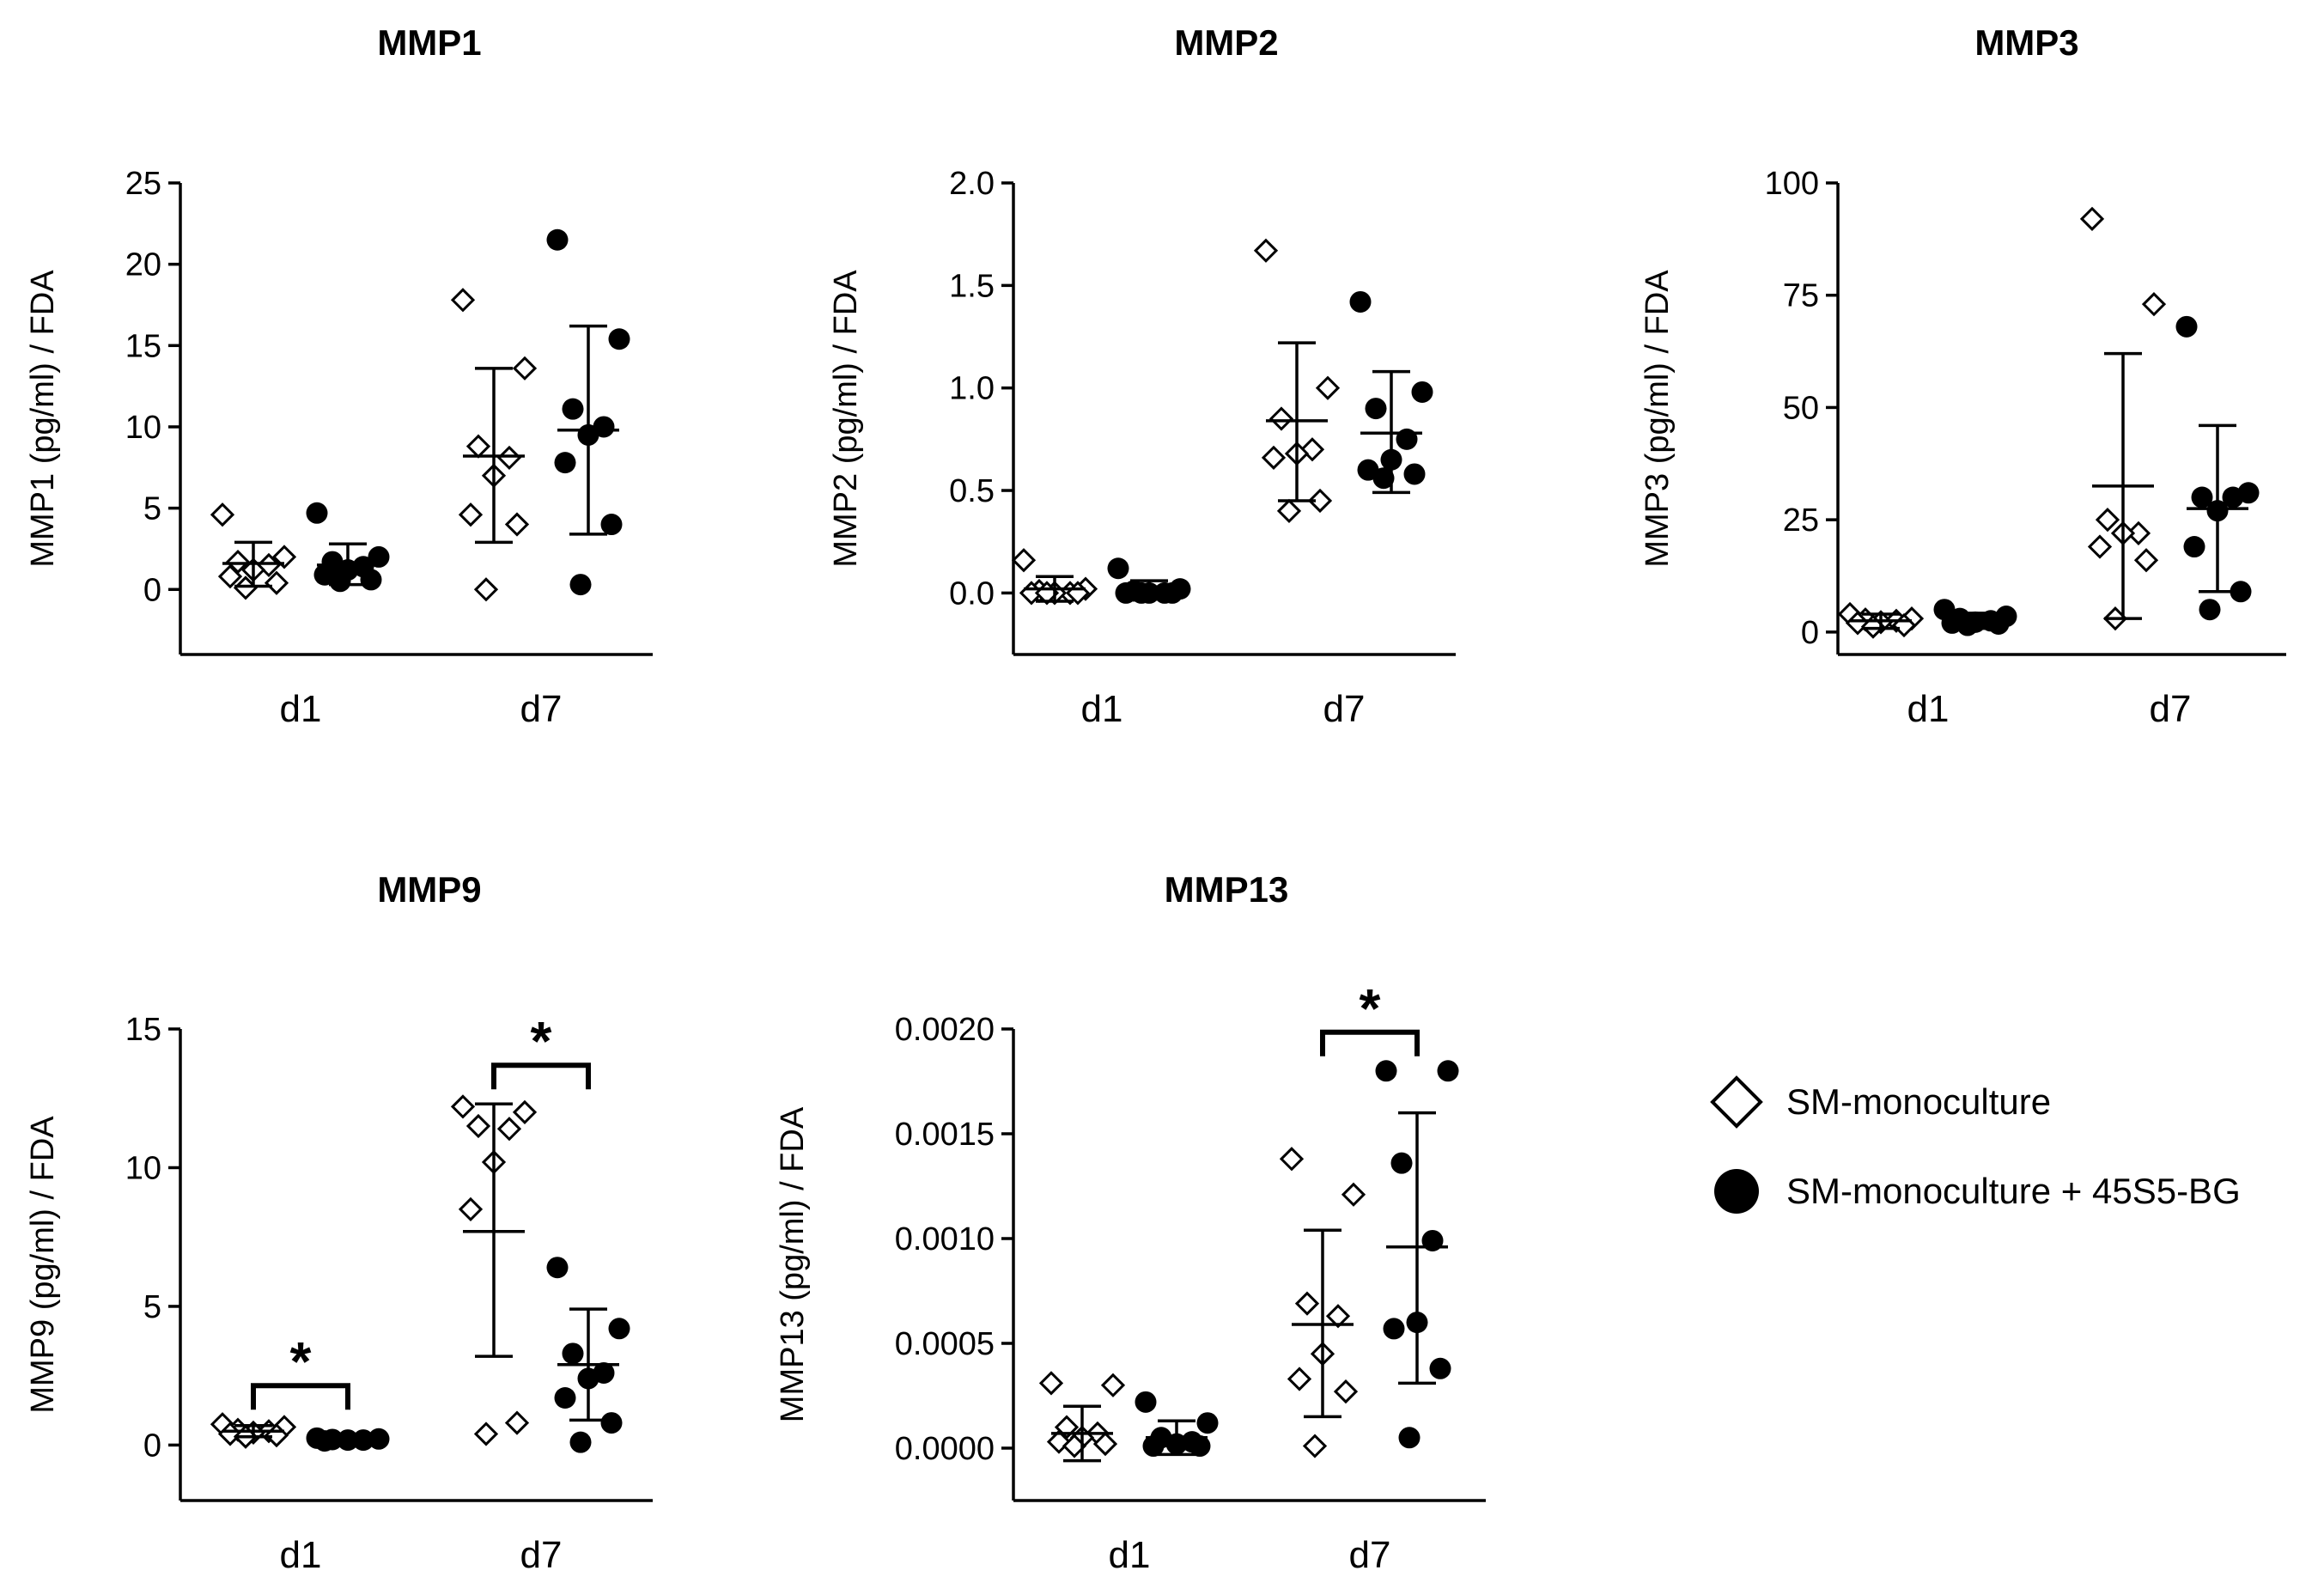 This screenshot has height=1589, width=2324. What do you see at coordinates (152, 1446) in the screenshot?
I see `y-tick-label-mmp9: 0` at bounding box center [152, 1446].